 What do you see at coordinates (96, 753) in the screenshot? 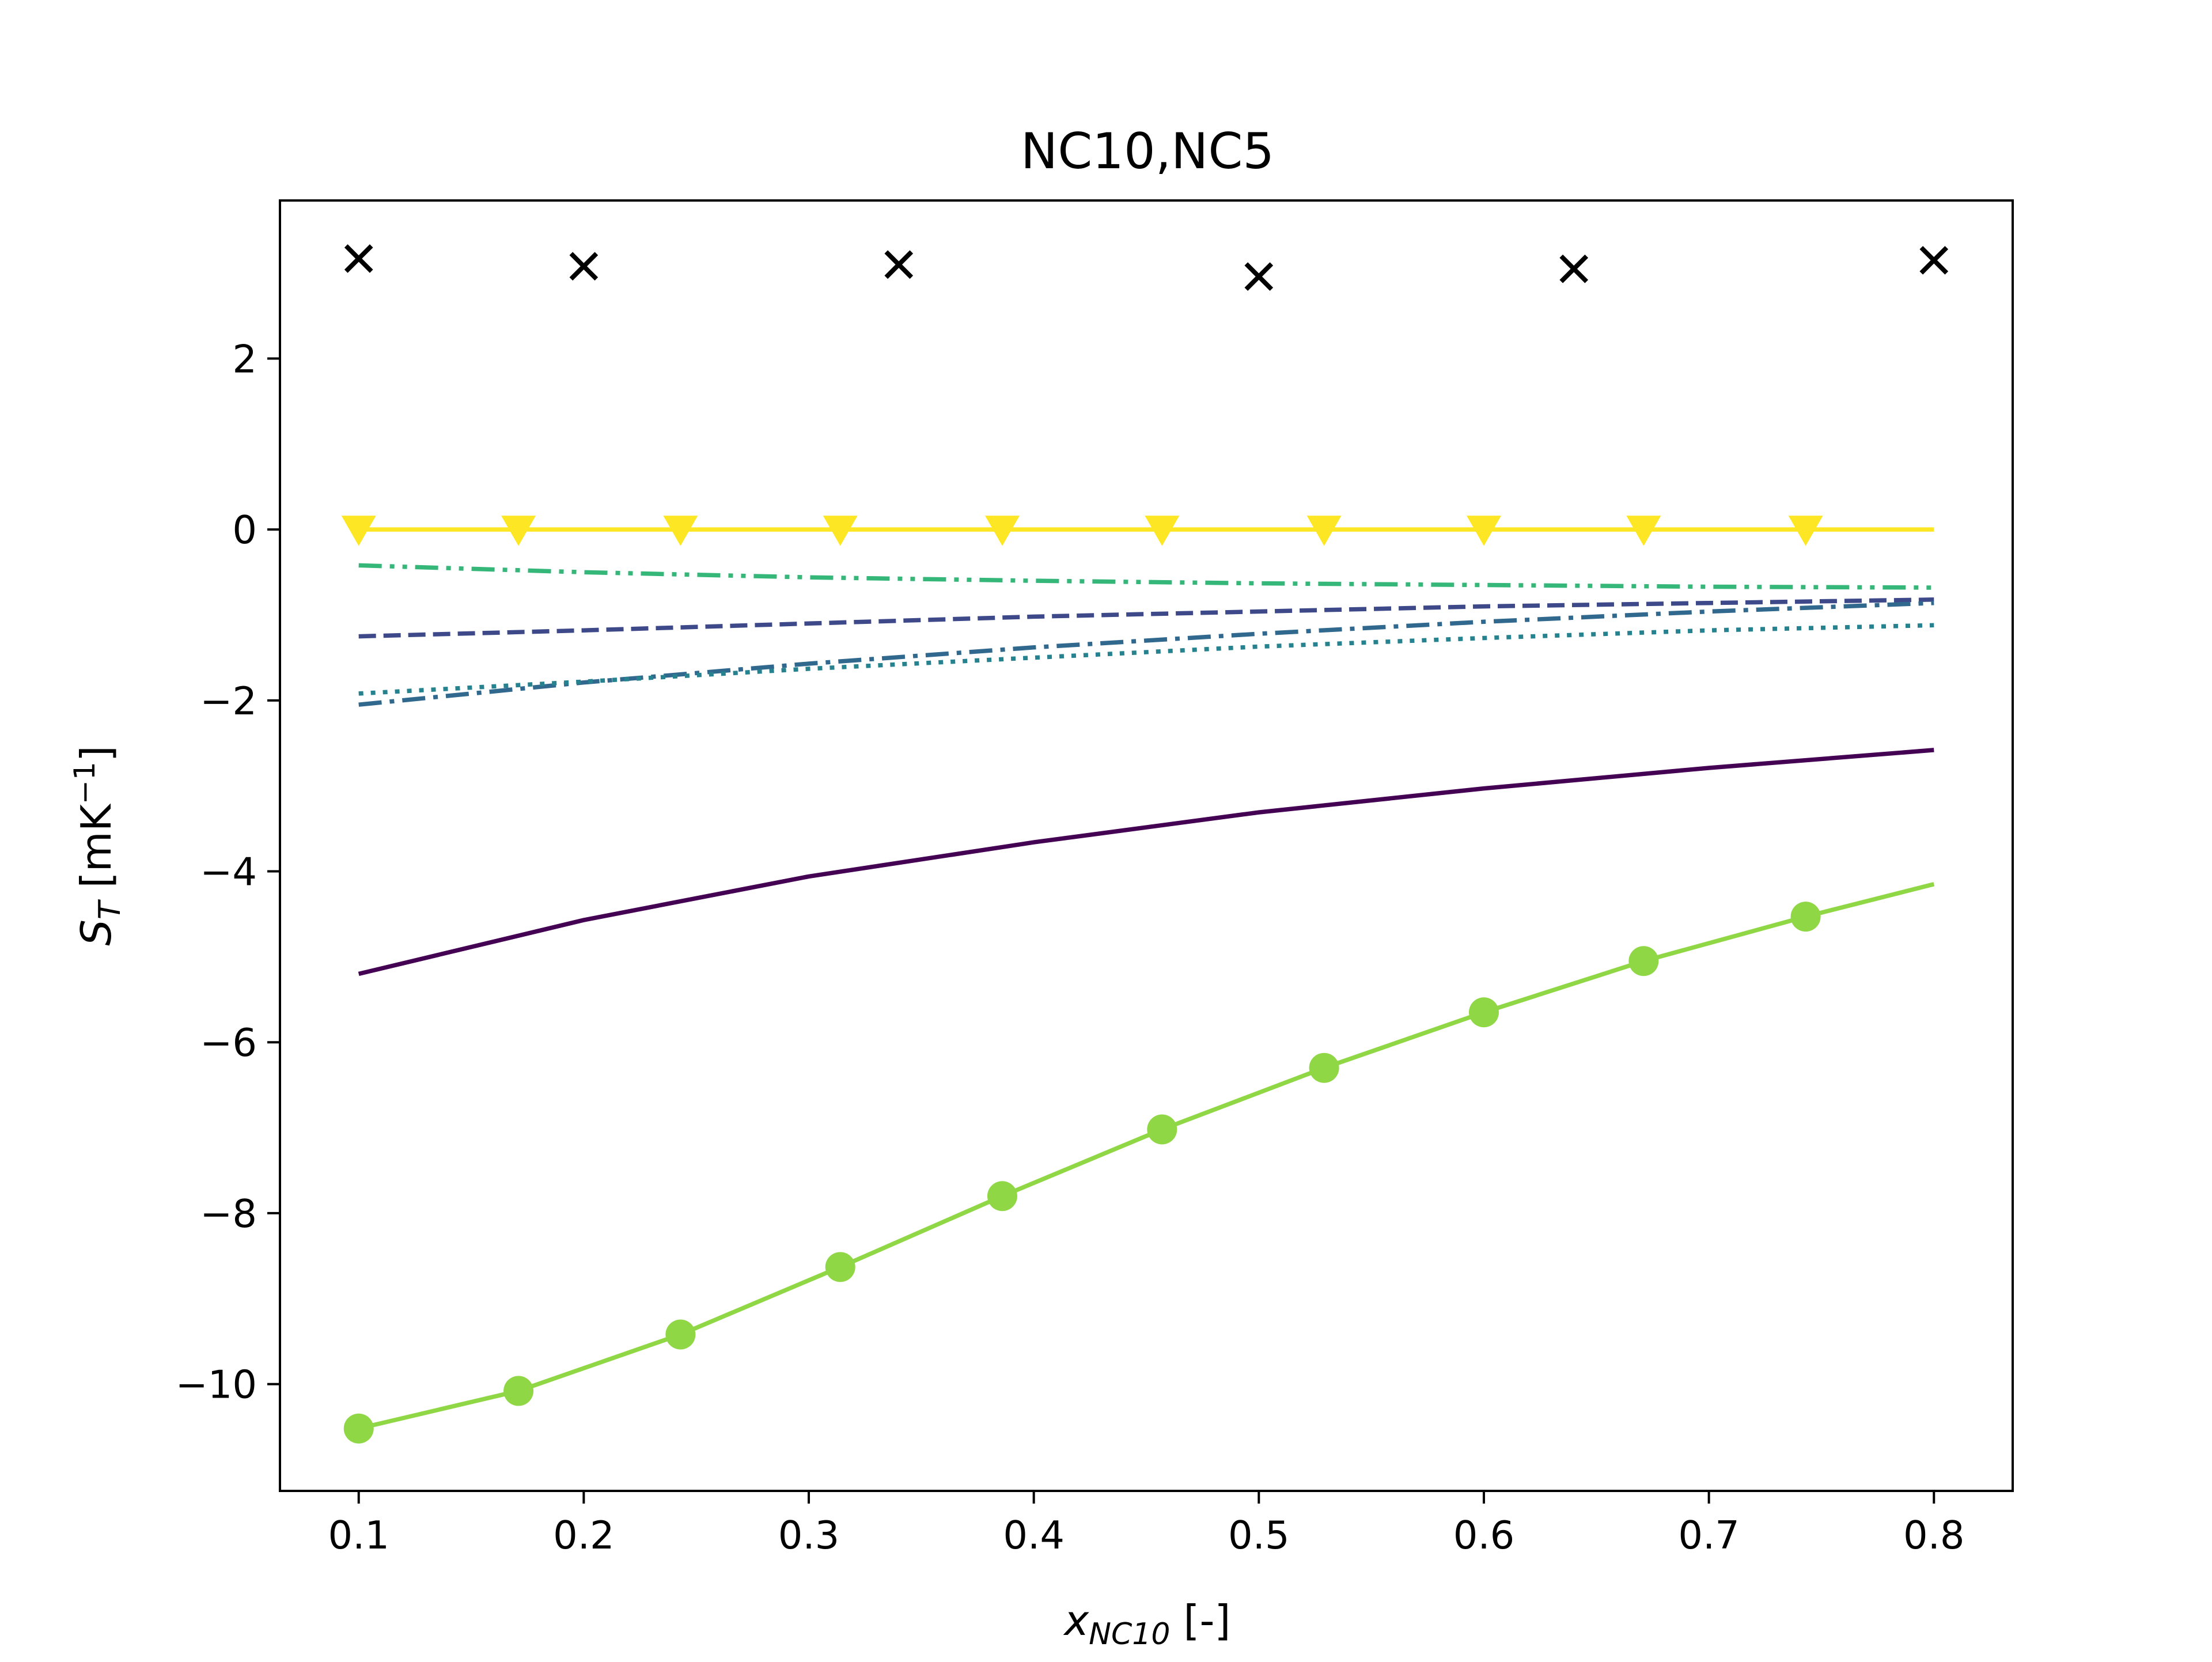
I see `y-axis-label-end: ]` at bounding box center [96, 753].